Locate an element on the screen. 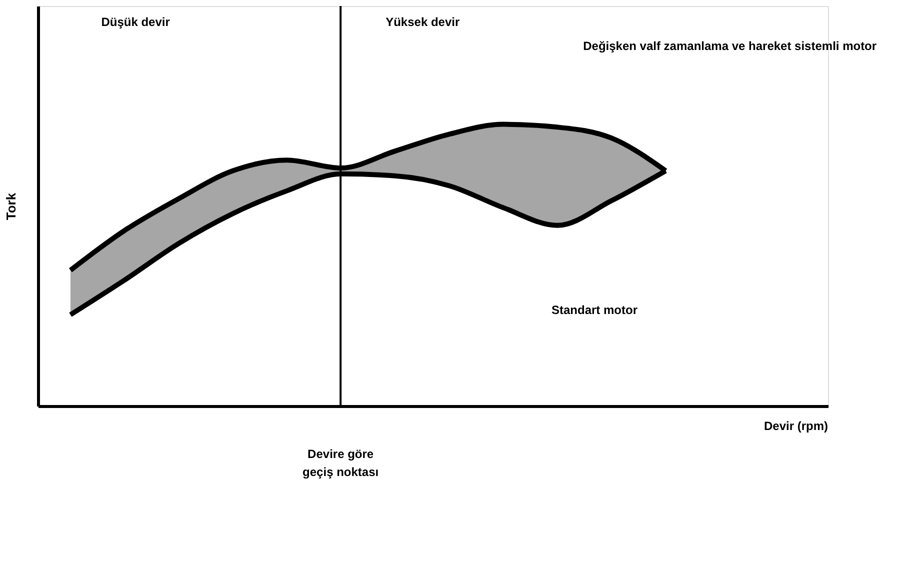 The image size is (905, 574). text: Yüksek devir is located at coordinates (423, 22).